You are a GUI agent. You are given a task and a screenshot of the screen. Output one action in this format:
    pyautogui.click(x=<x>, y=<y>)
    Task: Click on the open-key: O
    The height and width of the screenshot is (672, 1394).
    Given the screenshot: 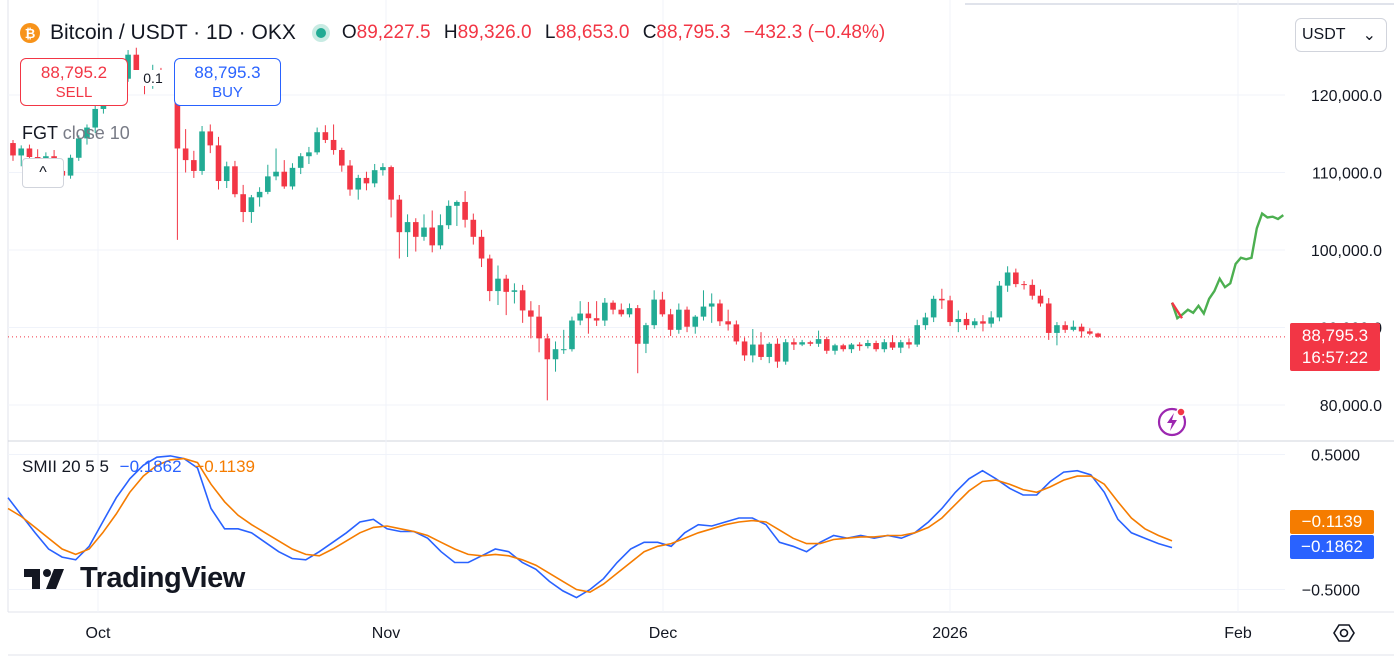 What is the action you would take?
    pyautogui.click(x=349, y=32)
    